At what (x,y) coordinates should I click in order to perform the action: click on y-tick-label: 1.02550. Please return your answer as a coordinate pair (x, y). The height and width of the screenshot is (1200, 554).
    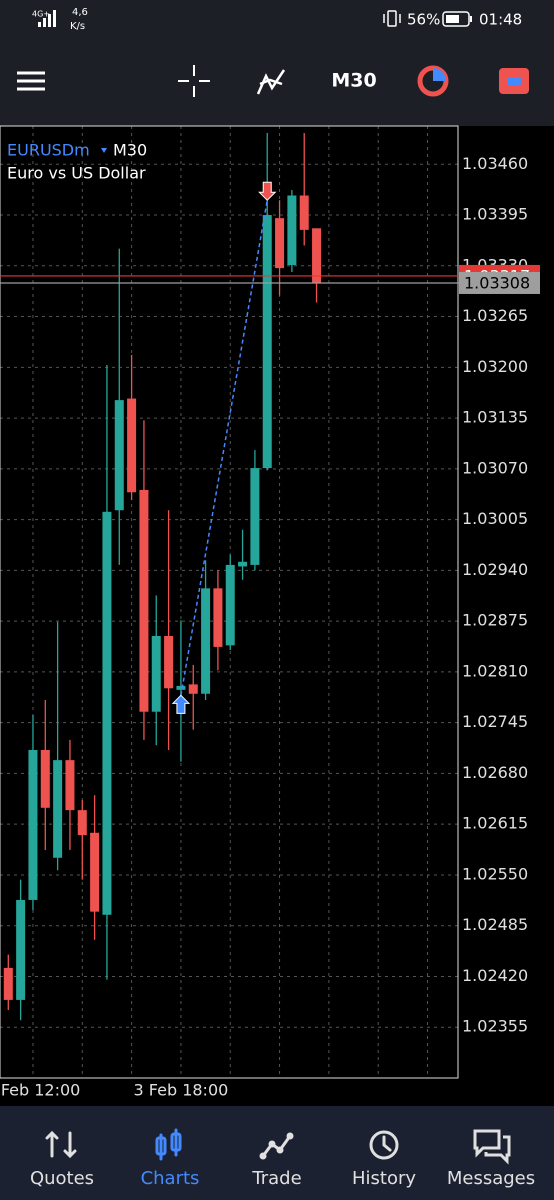
    Looking at the image, I should click on (495, 873).